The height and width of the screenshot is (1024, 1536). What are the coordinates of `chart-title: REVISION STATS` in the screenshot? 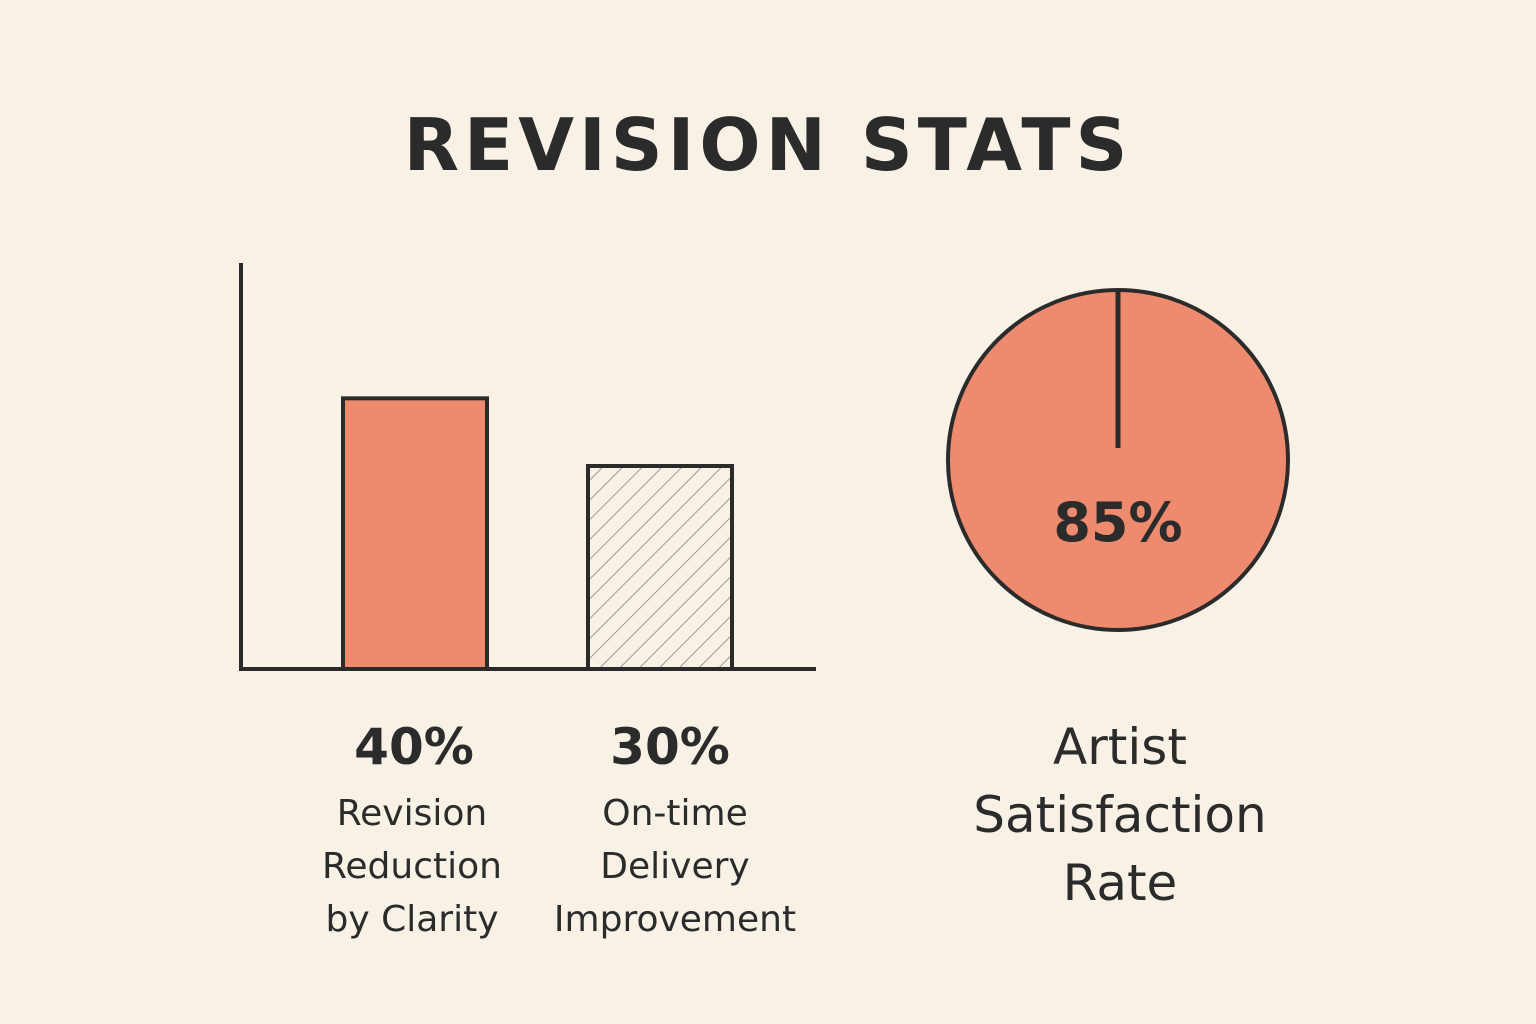 It's located at (768, 145).